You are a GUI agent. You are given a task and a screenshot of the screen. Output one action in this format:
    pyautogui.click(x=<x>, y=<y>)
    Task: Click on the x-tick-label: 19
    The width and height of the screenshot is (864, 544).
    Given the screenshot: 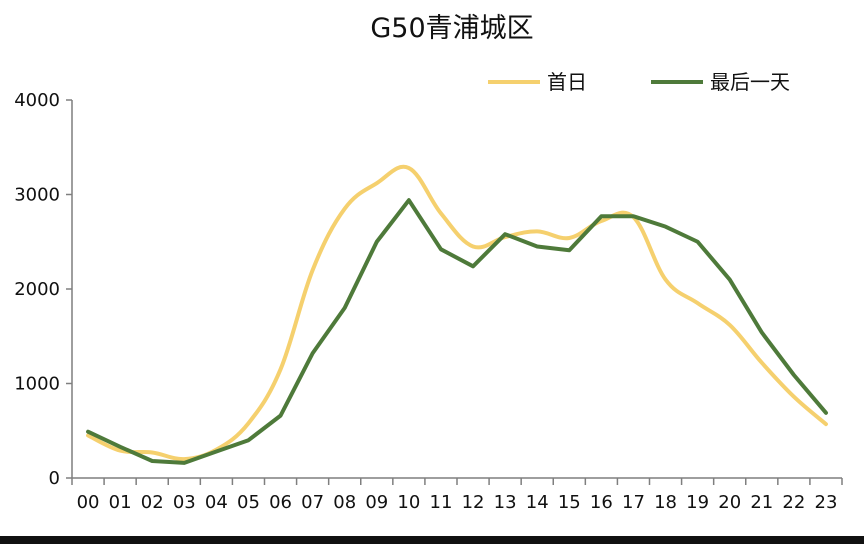 What is the action you would take?
    pyautogui.click(x=697, y=502)
    